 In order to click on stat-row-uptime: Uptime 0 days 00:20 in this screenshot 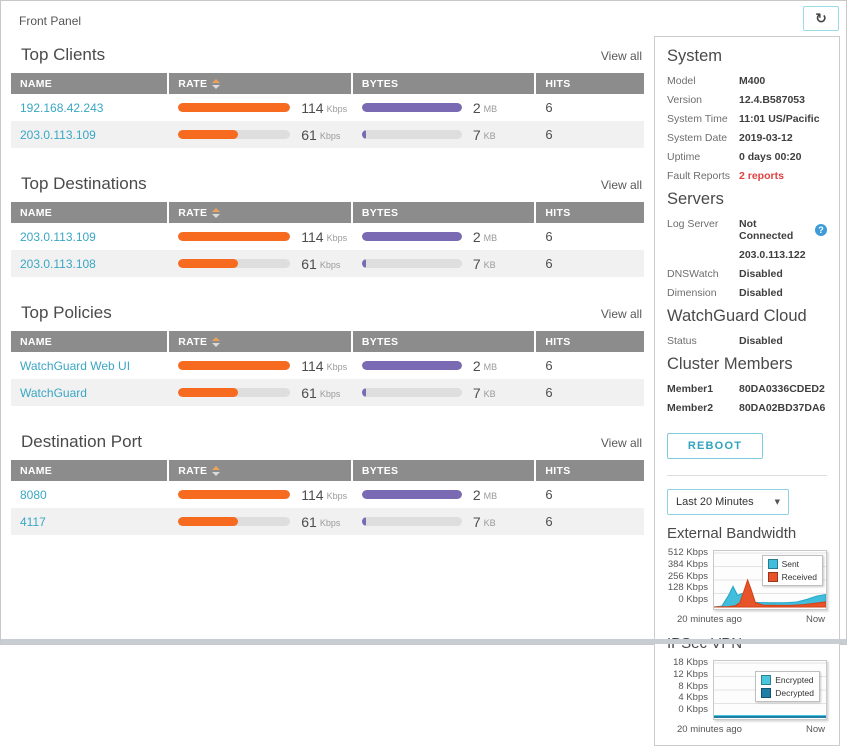, I will do `click(747, 157)`.